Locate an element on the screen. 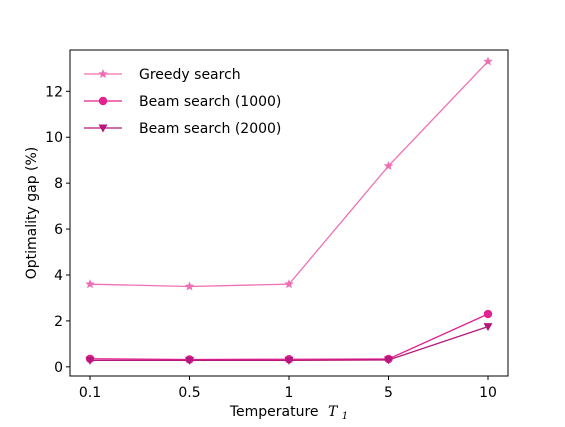  y-tick-label: 10 is located at coordinates (54, 138).